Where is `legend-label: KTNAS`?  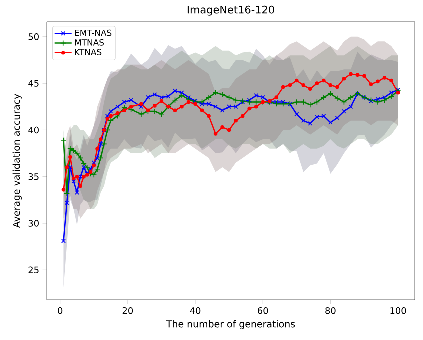 legend-label: KTNAS is located at coordinates (88, 52).